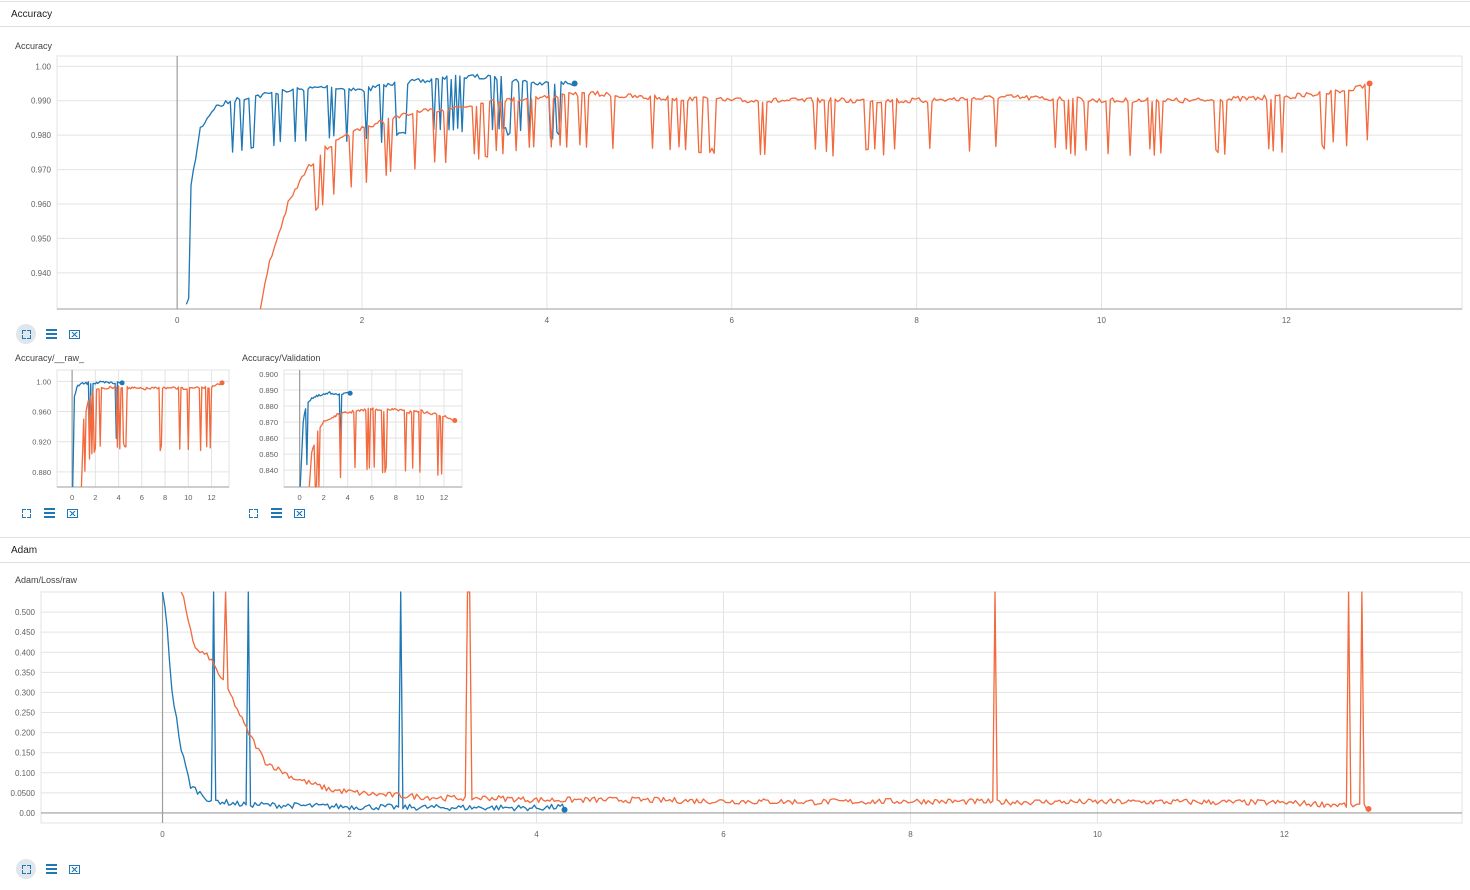 This screenshot has width=1470, height=890. Describe the element at coordinates (735, 14) in the screenshot. I see `section-header-accuracy: Accuracy` at that location.